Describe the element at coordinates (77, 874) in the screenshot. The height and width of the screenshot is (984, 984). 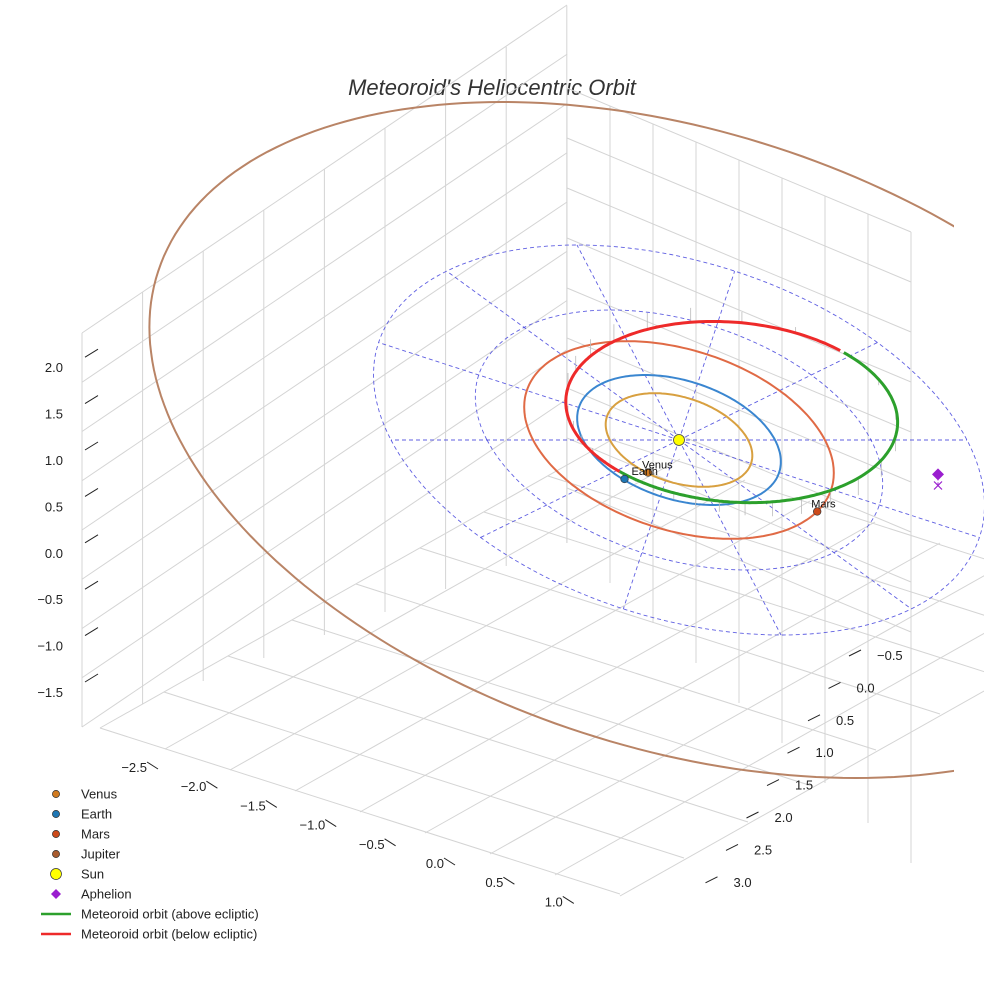
I see `legend-item: Sun` at that location.